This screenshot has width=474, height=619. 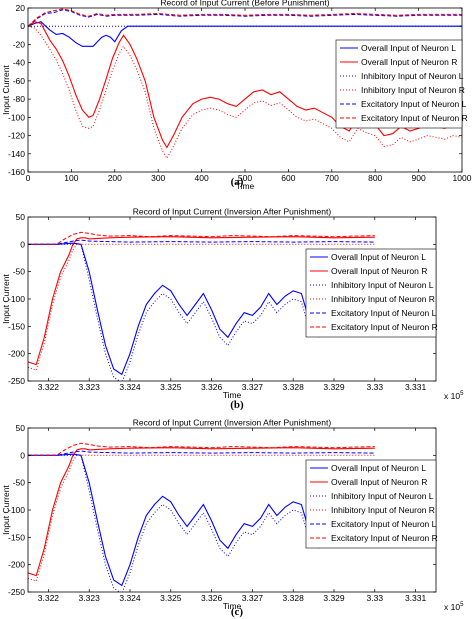 I want to click on x-tick-label: 600, so click(x=288, y=178).